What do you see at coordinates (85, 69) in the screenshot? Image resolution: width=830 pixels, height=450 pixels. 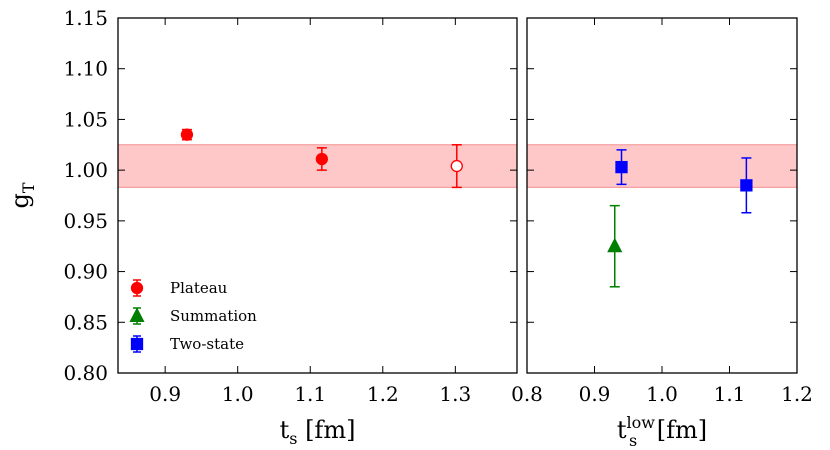 I see `y-tick-label: 1.10` at bounding box center [85, 69].